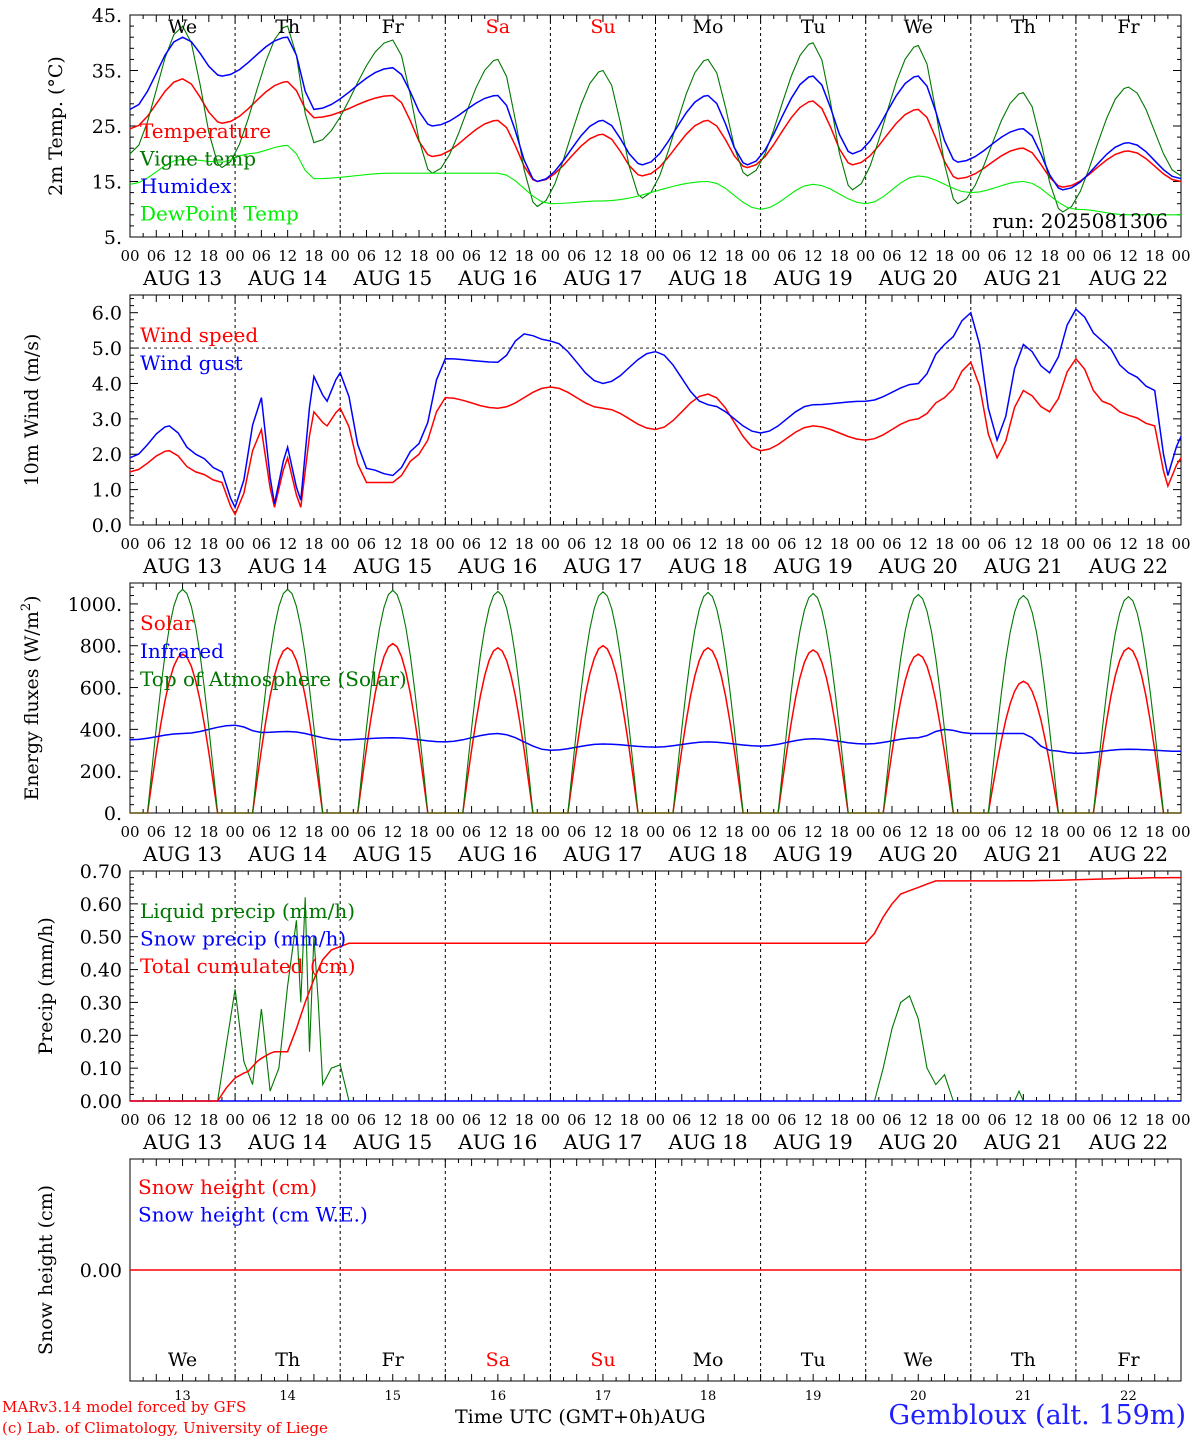 This screenshot has height=1440, width=1194. Describe the element at coordinates (392, 566) in the screenshot. I see `date-label: AUG 15` at that location.